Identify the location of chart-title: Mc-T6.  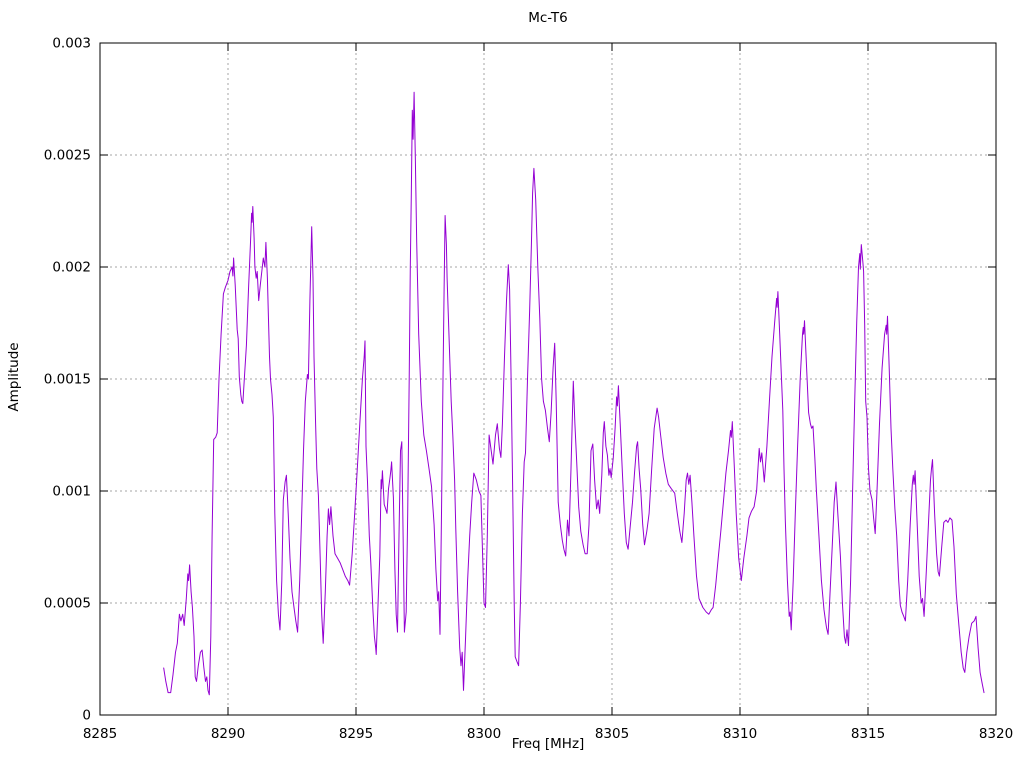
(548, 18).